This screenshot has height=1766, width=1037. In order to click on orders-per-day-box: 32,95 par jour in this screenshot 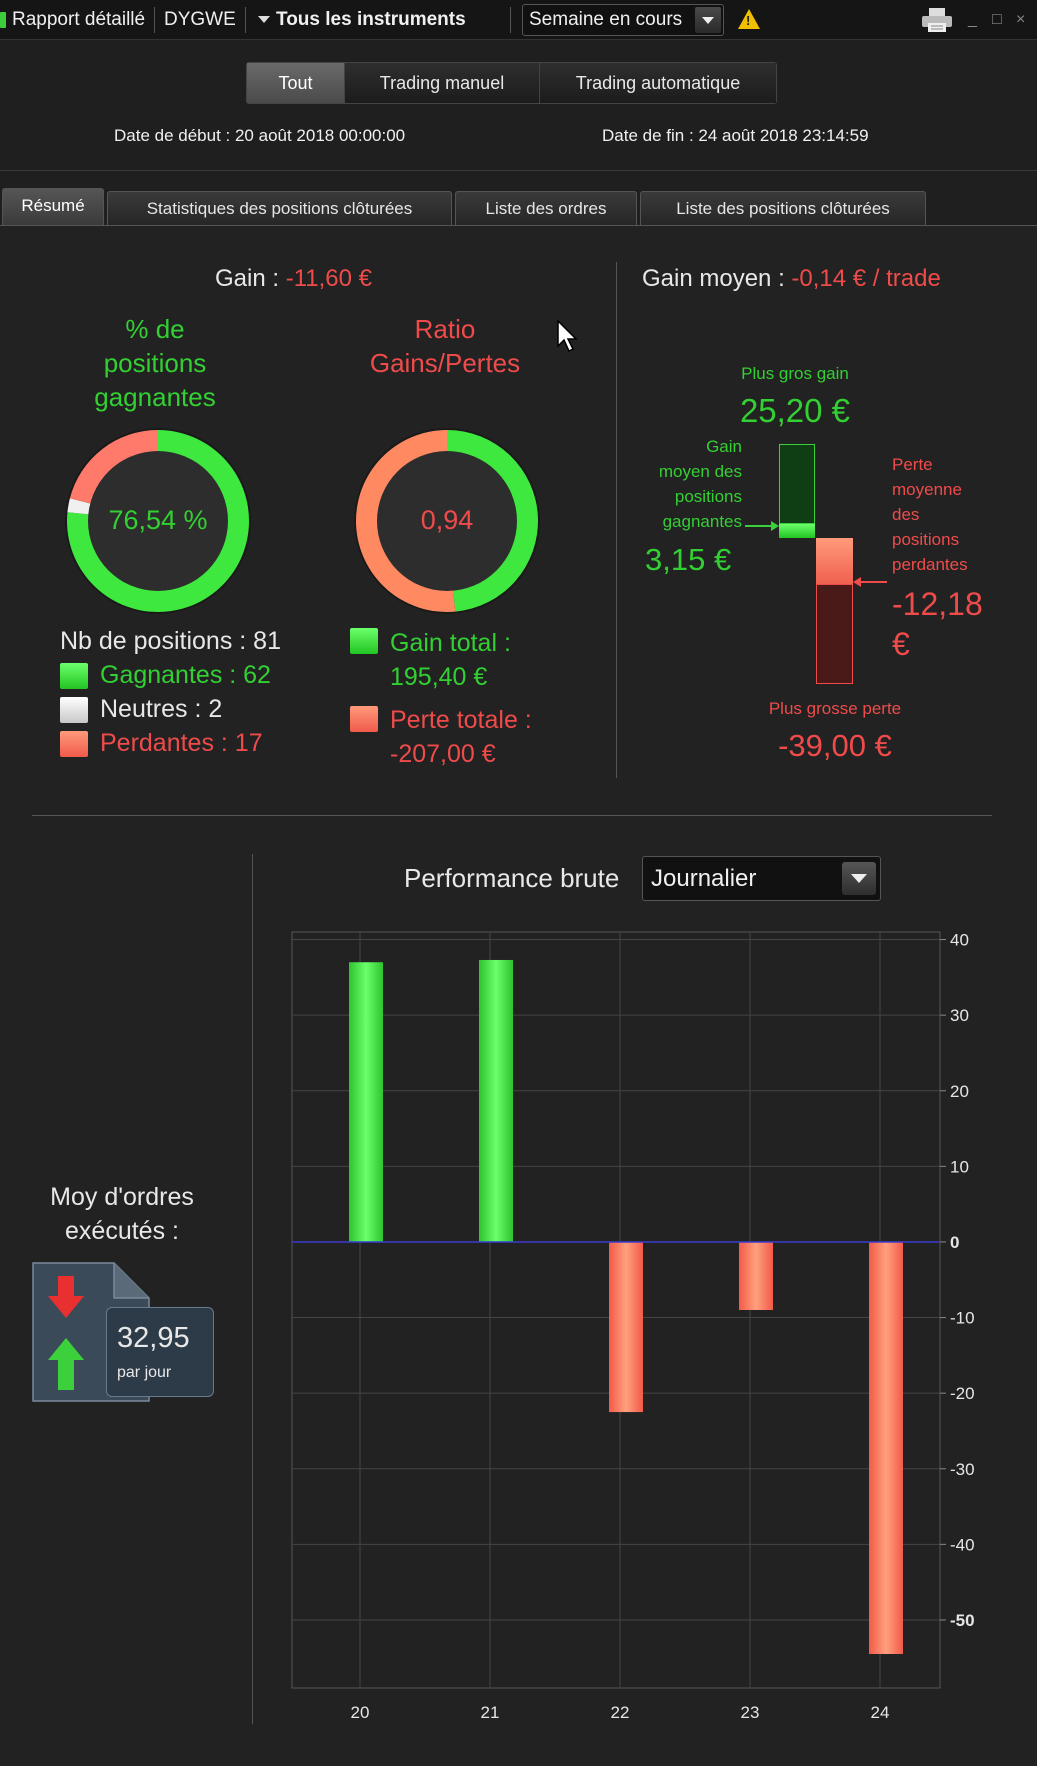, I will do `click(160, 1352)`.